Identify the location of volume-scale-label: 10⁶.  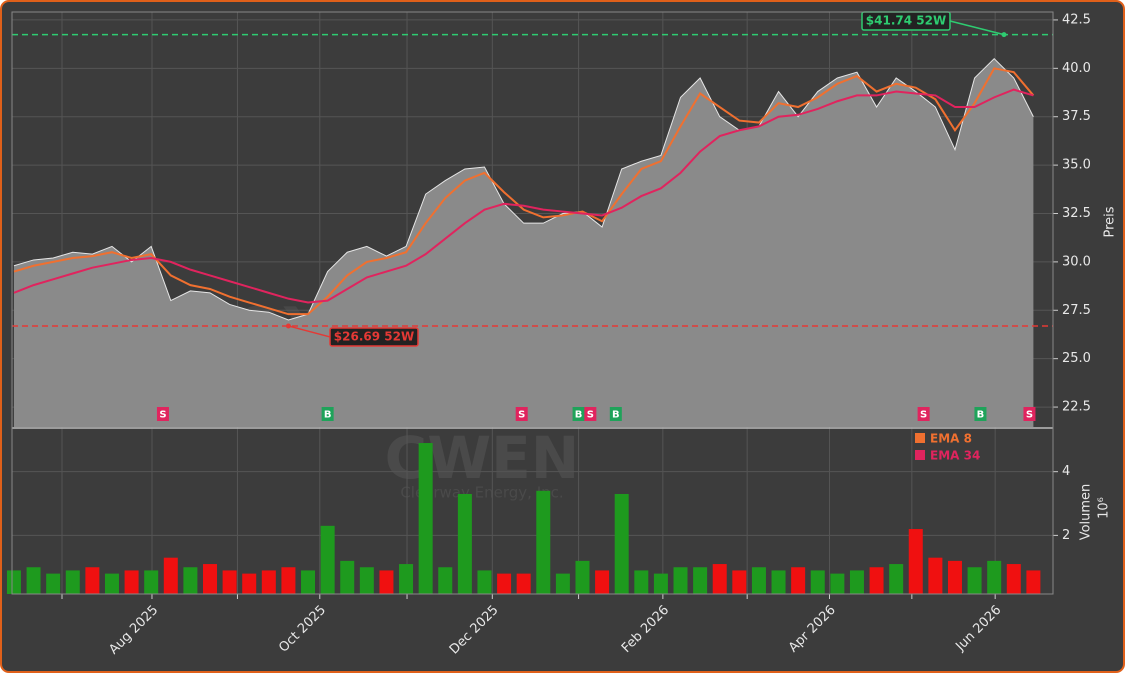
(1104, 508).